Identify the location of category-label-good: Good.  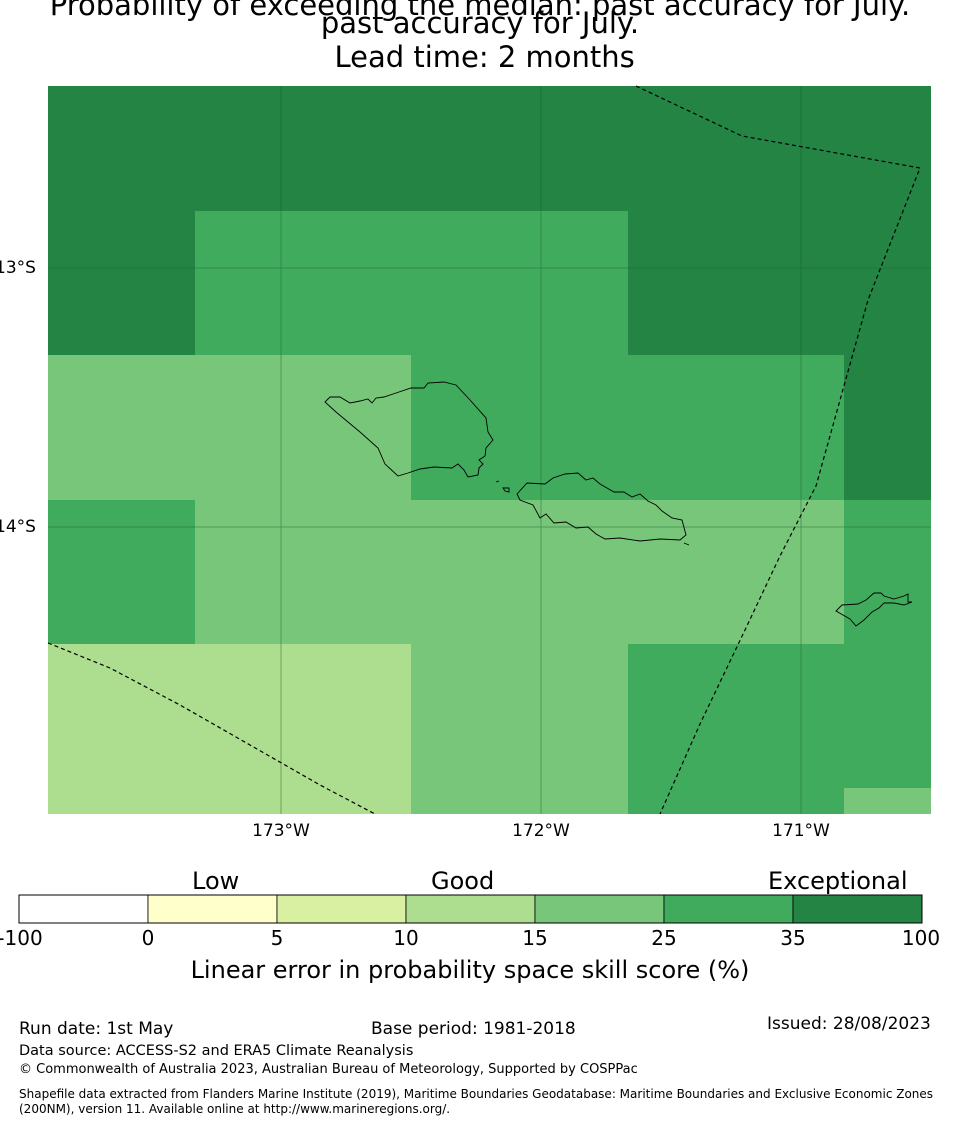
(463, 881).